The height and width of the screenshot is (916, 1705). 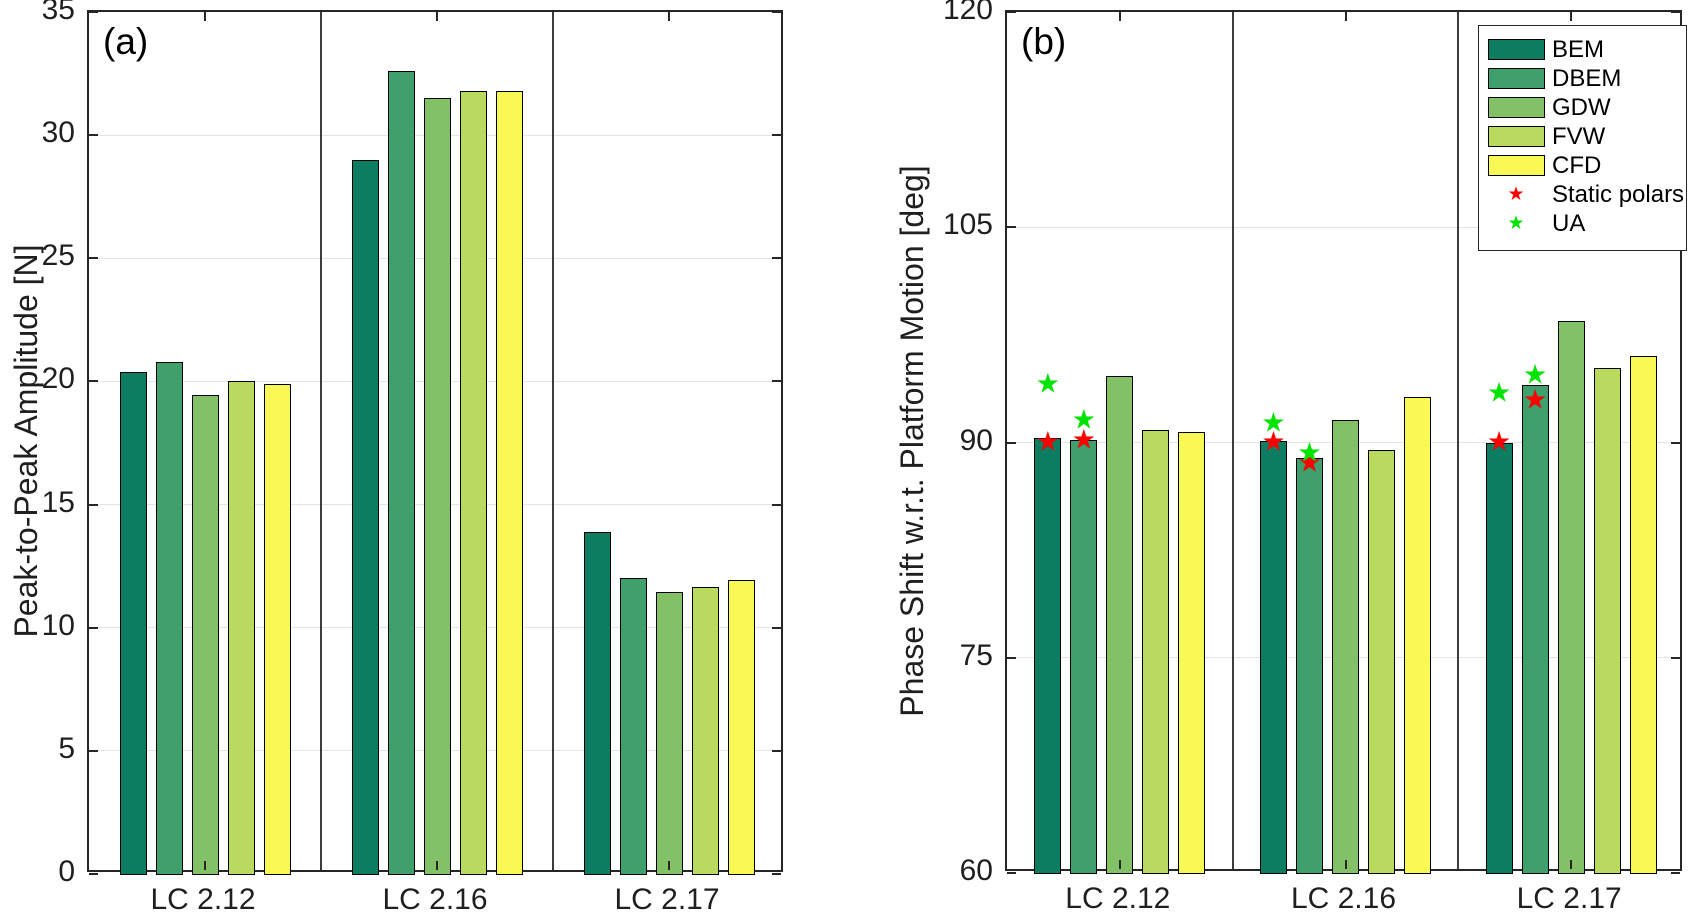 I want to click on legend-label: BEM, so click(x=1578, y=49).